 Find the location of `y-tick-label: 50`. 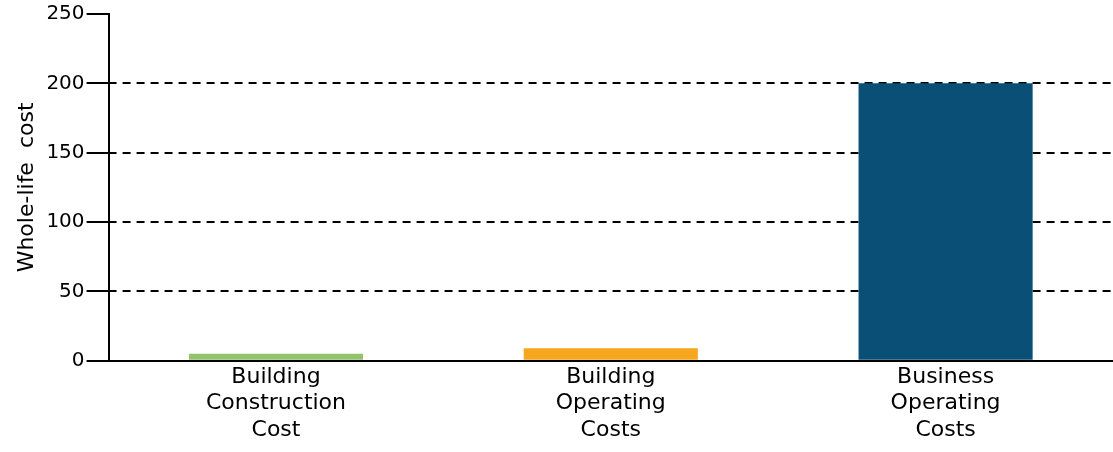

y-tick-label: 50 is located at coordinates (72, 289).